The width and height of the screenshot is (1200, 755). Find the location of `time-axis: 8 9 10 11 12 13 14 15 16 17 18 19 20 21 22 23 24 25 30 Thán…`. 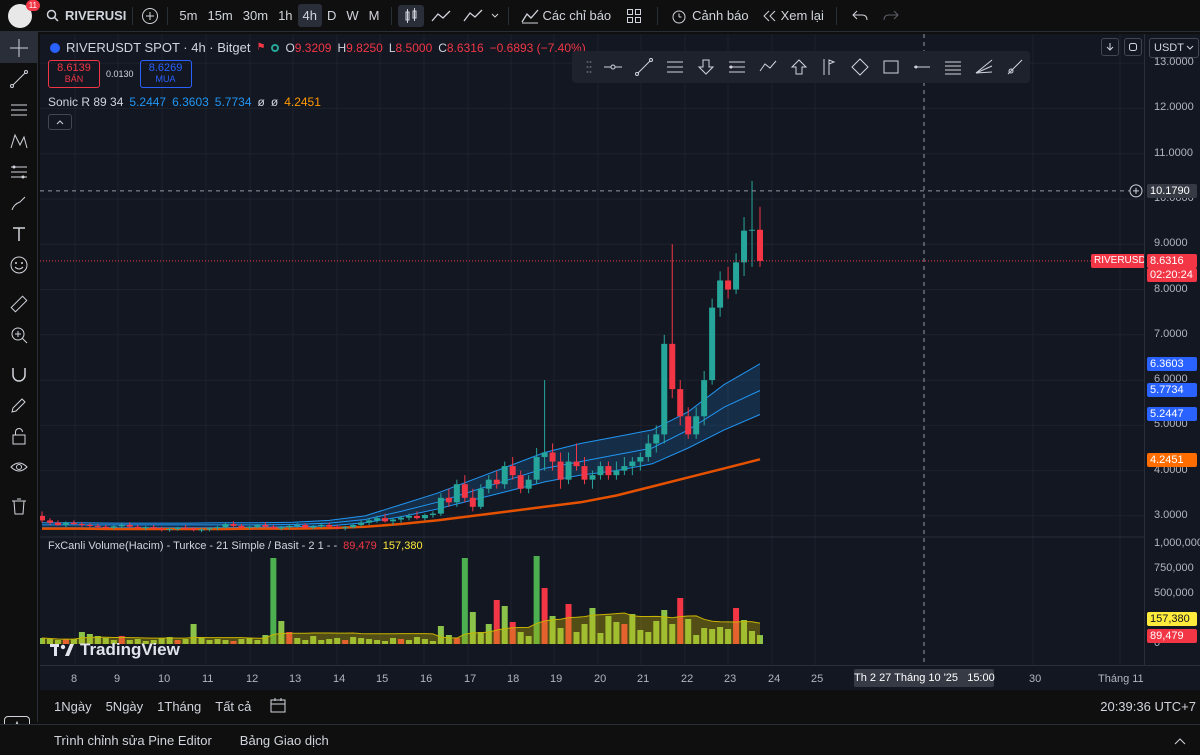

time-axis: 8 9 10 11 12 13 14 15 16 17 18 19 20 21 22 23 24 25 30 Thán… is located at coordinates (620, 677).